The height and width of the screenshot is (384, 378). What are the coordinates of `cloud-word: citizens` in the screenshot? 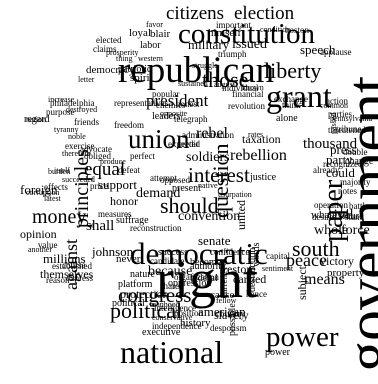 It's located at (195, 13).